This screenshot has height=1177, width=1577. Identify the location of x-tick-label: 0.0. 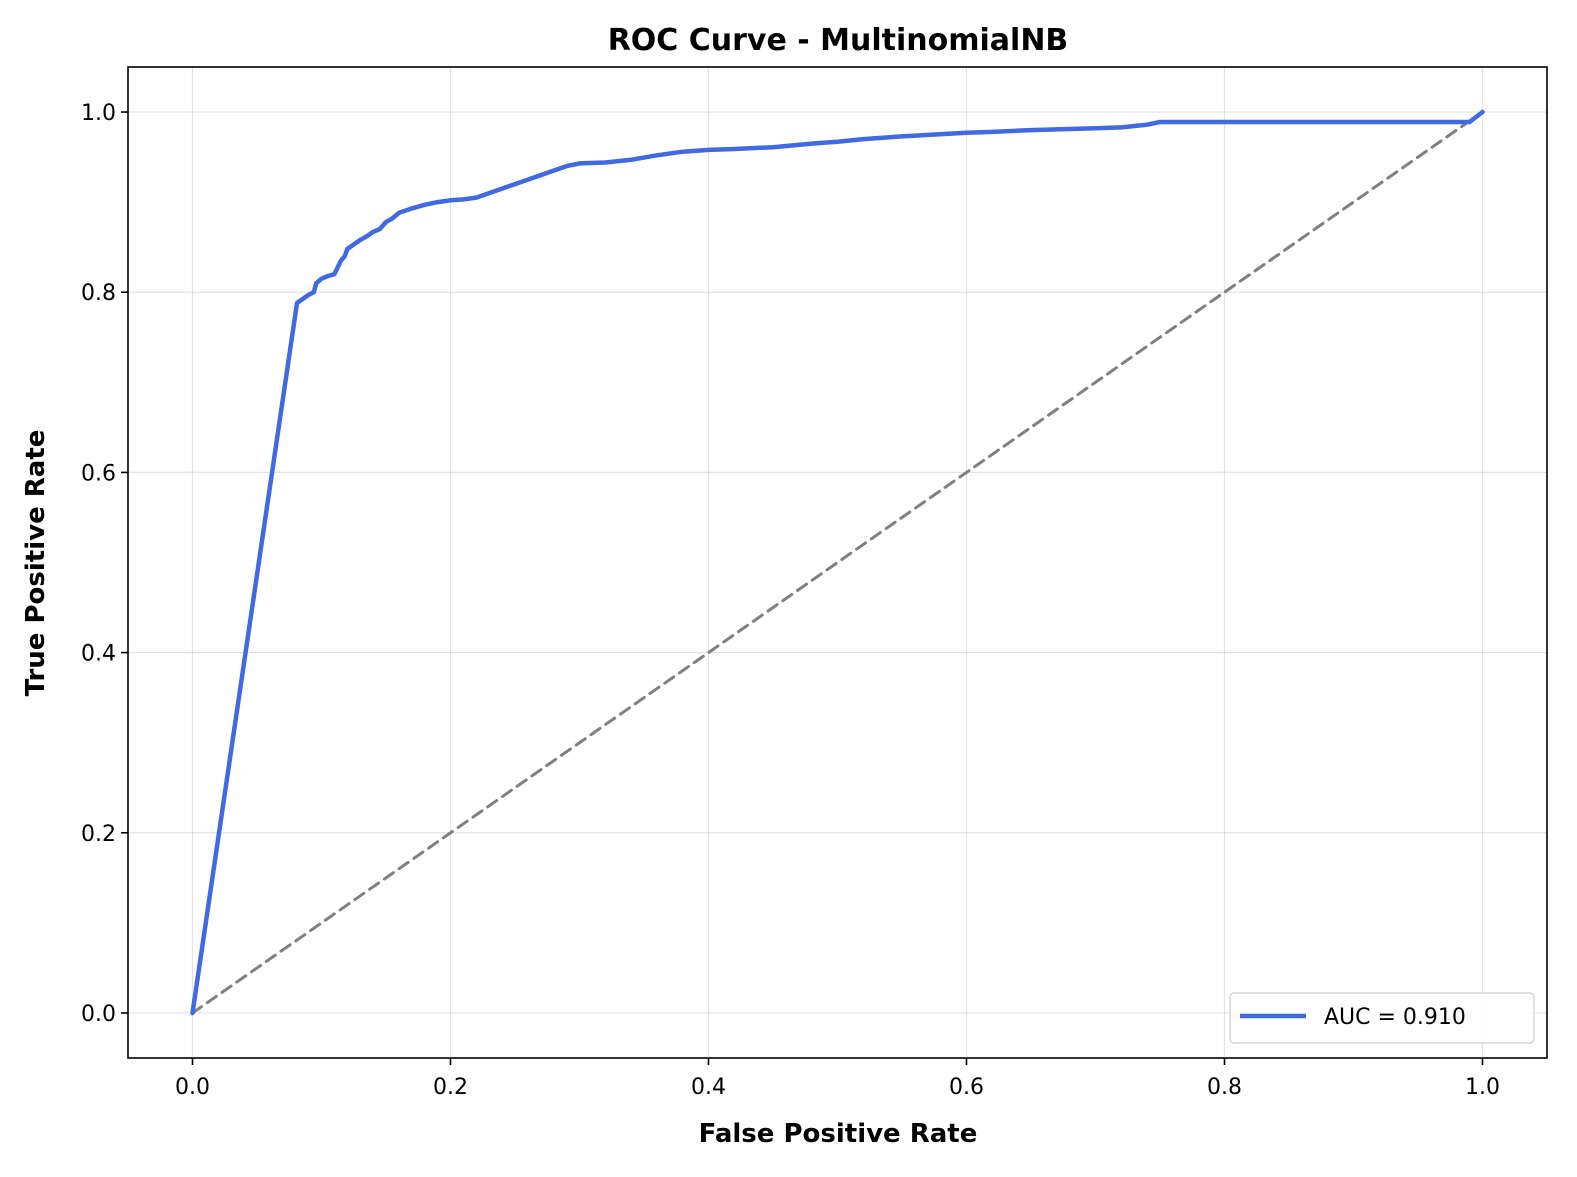
(192, 1087).